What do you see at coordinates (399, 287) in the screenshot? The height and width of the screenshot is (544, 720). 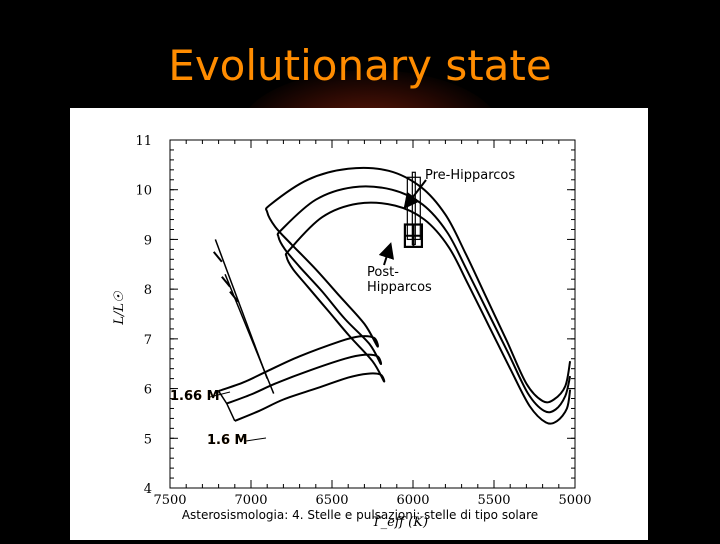 I see `post-hipparcos-line2: Hipparcos` at bounding box center [399, 287].